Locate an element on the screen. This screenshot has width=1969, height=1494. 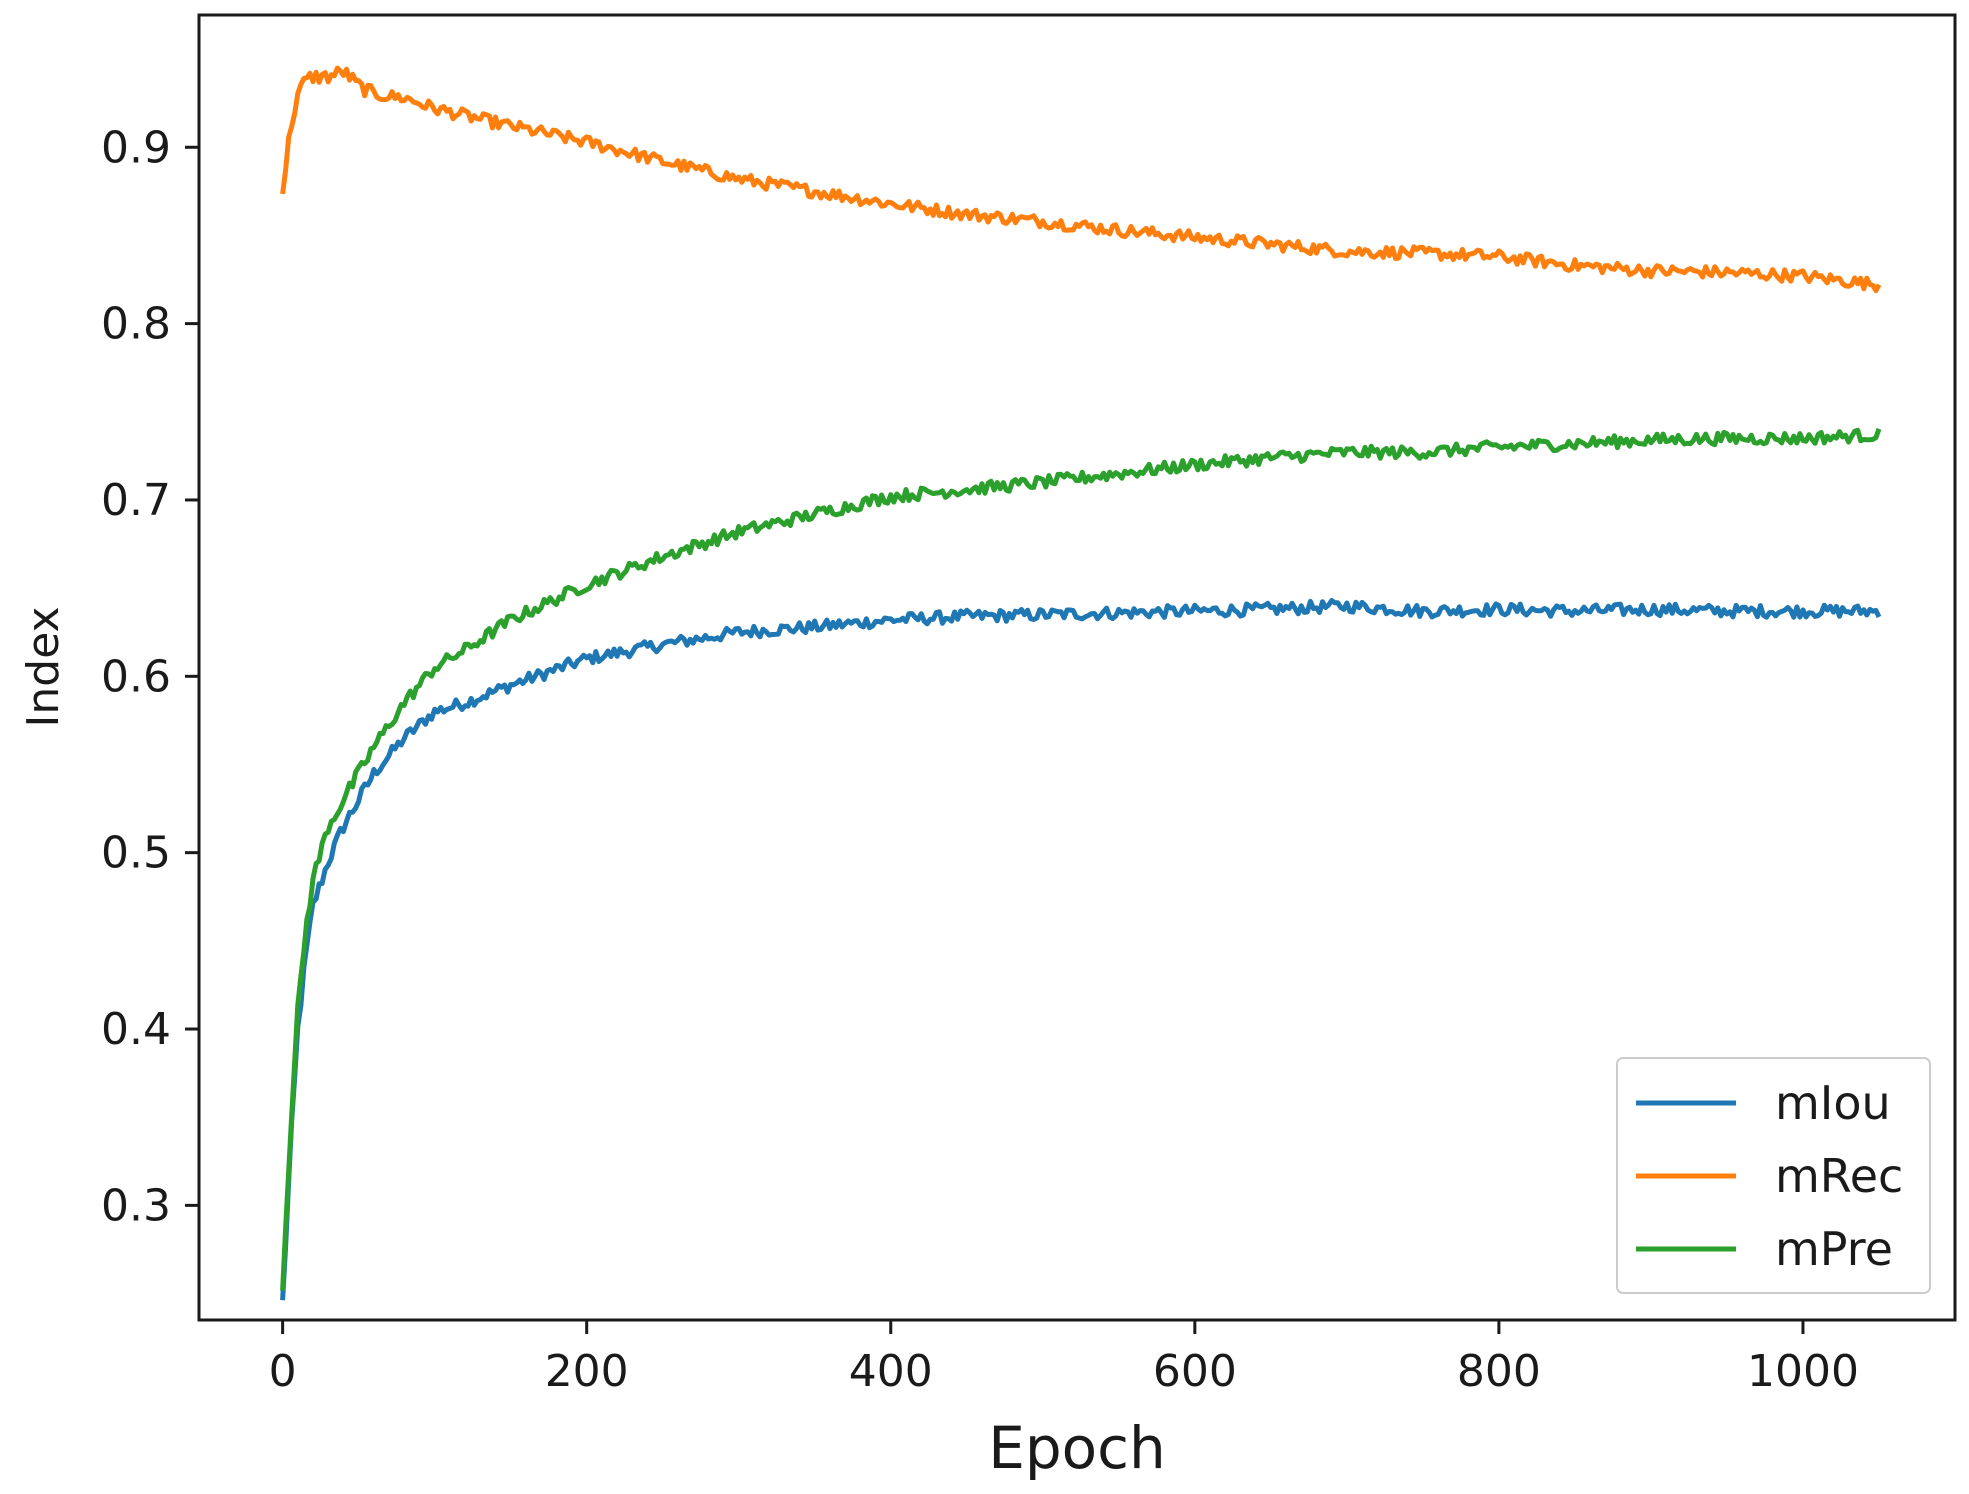
legend-label-miou: mIou is located at coordinates (1833, 1103).